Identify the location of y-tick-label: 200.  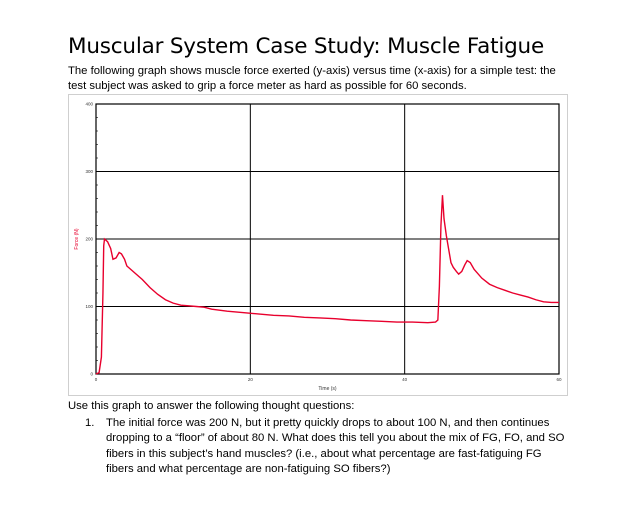
(89, 239).